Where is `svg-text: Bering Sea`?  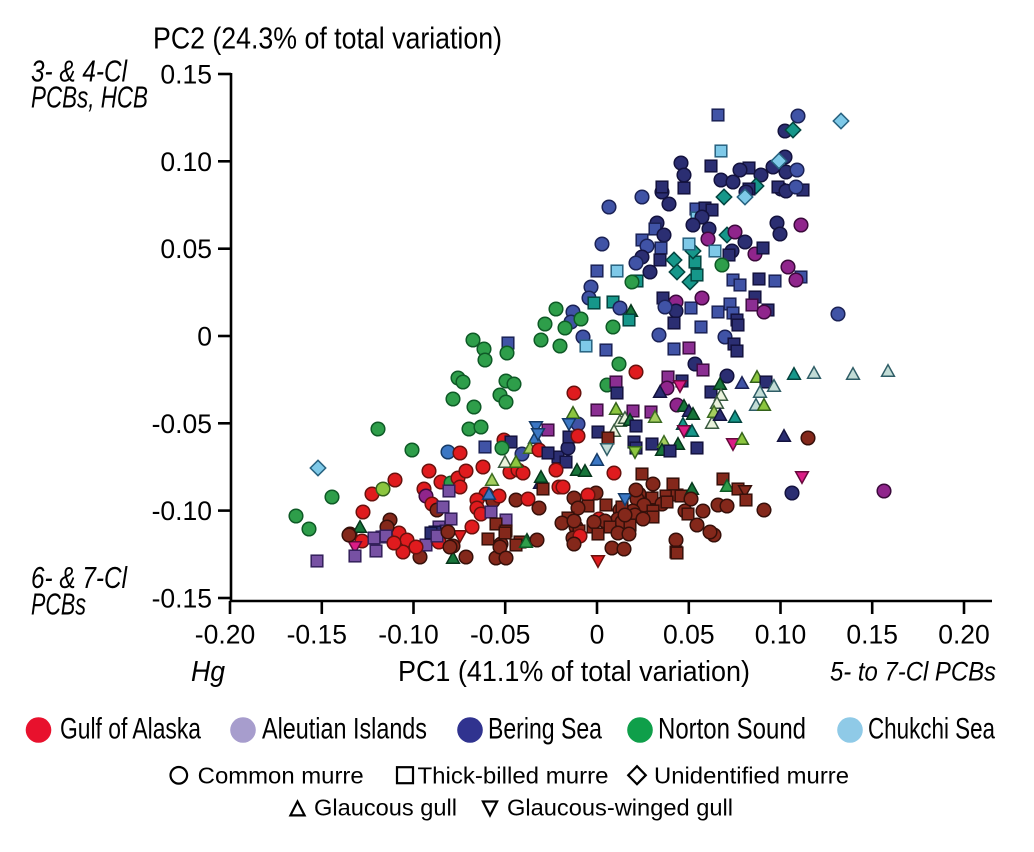 svg-text: Bering Sea is located at coordinates (545, 729).